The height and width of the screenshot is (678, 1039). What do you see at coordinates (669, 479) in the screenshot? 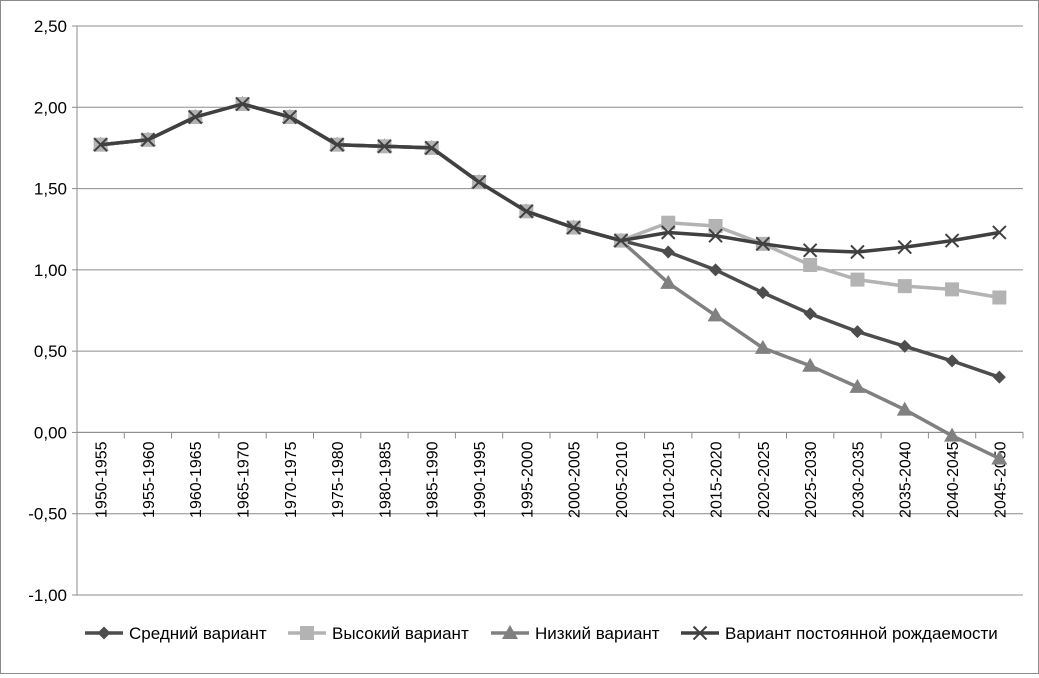
I see `x-tick-label: 2010-2015` at bounding box center [669, 479].